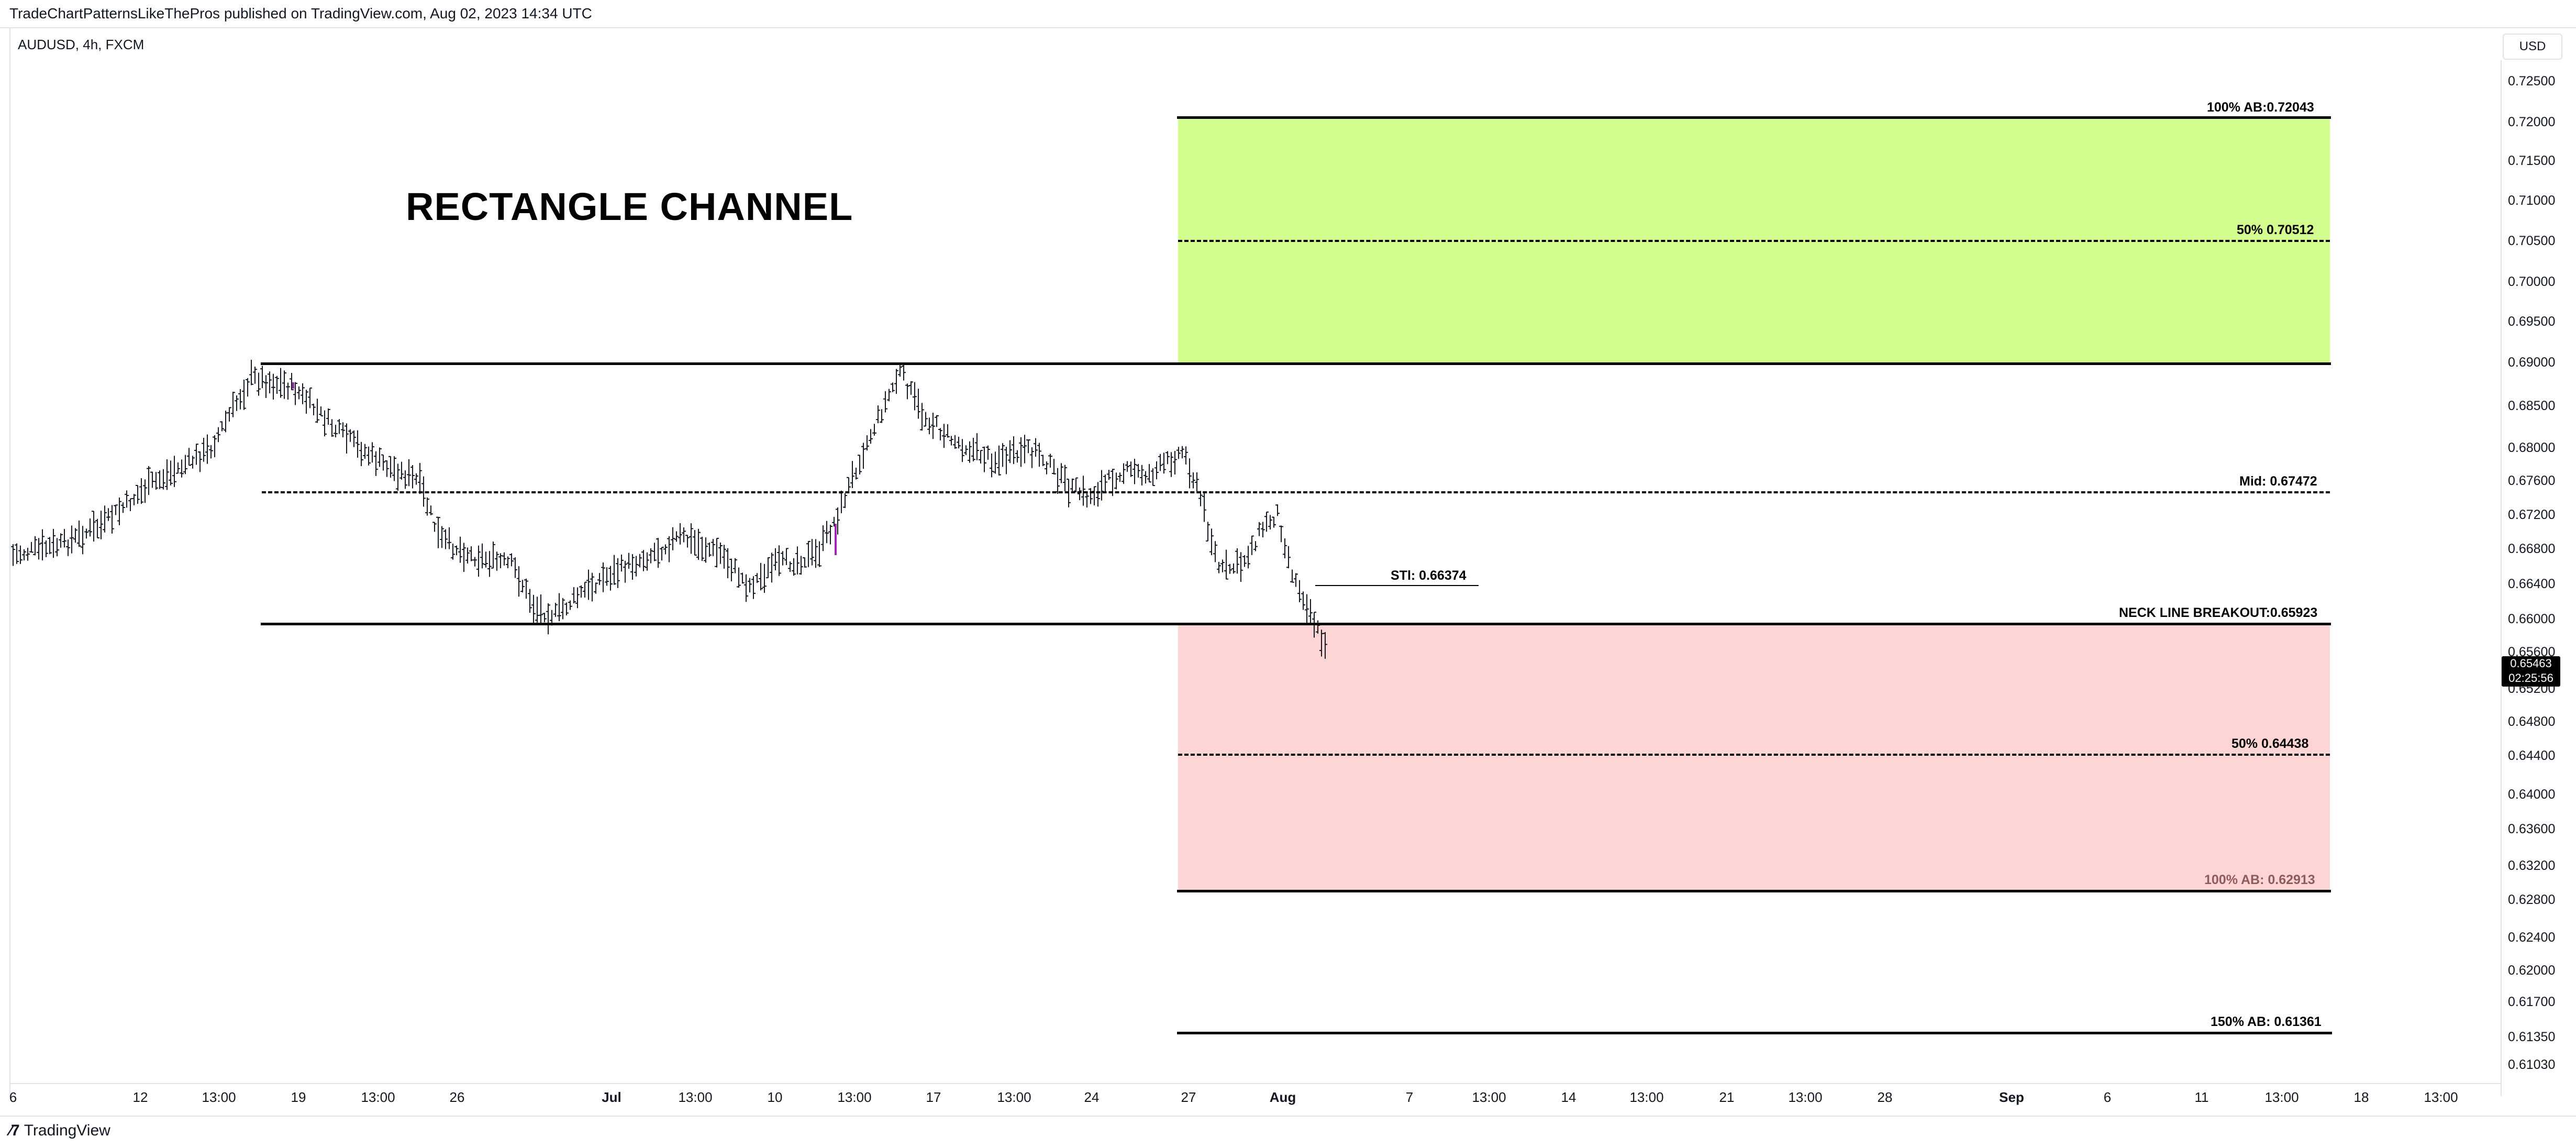 This screenshot has width=2576, height=1148. Describe the element at coordinates (2266, 1022) in the screenshot. I see `down-150-label: 150% AB: 0.61361` at that location.